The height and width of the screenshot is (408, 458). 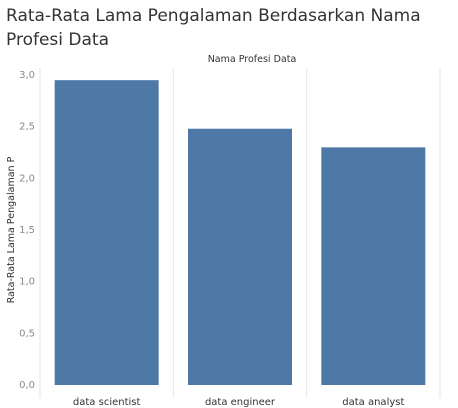 What do you see at coordinates (107, 402) in the screenshot?
I see `x-category-label: data scientist` at bounding box center [107, 402].